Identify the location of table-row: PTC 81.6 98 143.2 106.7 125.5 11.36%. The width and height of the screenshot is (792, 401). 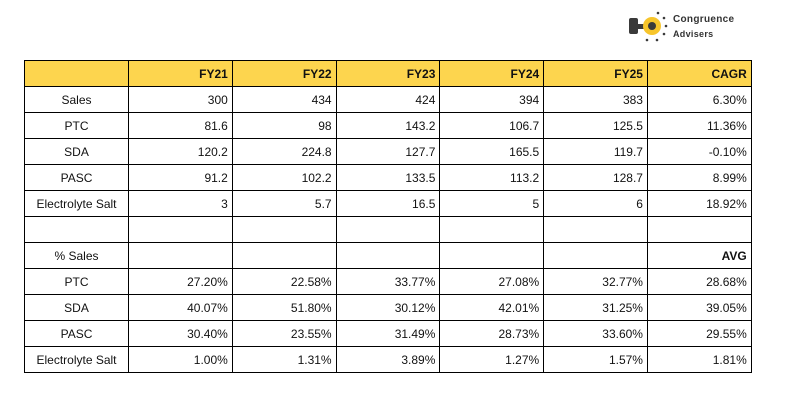
(388, 125).